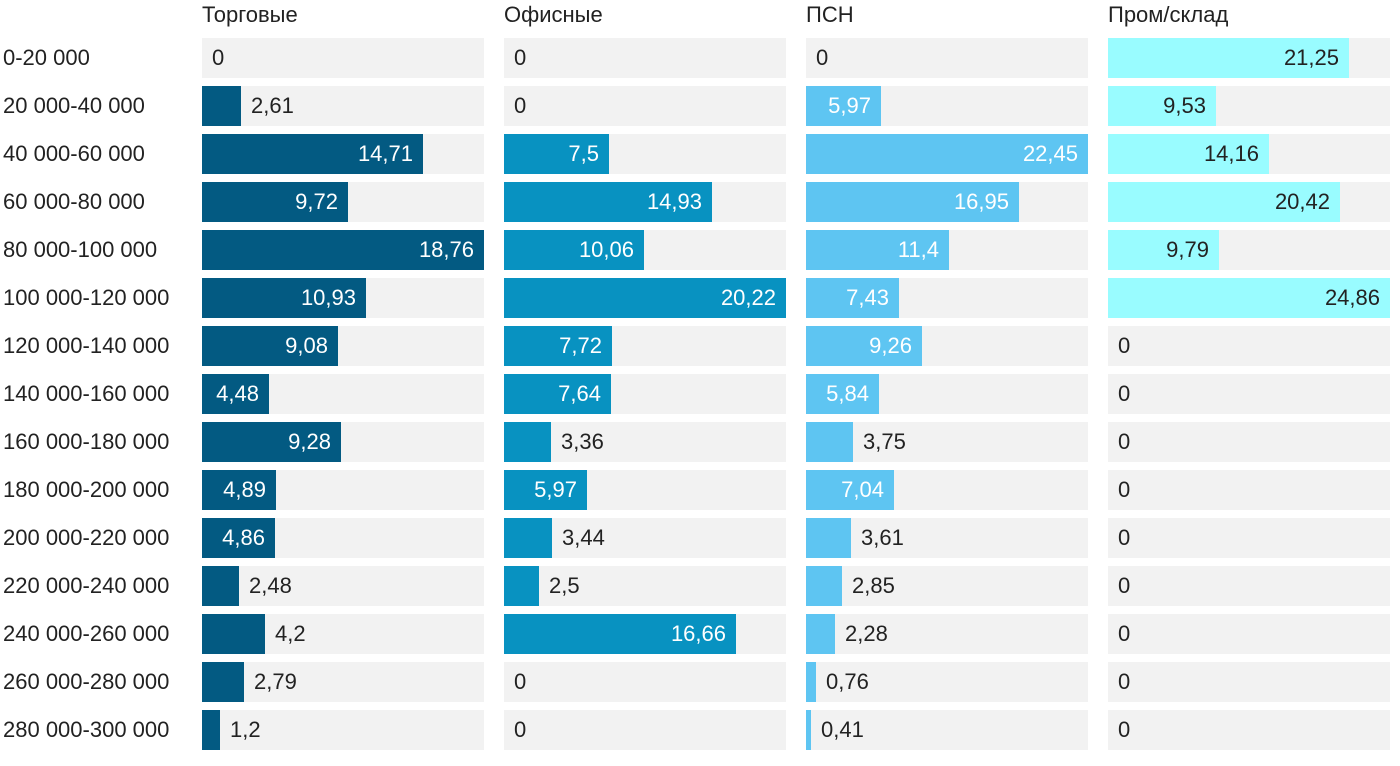 Image resolution: width=1400 pixels, height=766 pixels. Describe the element at coordinates (579, 393) in the screenshot. I see `data-label: 7,64` at that location.